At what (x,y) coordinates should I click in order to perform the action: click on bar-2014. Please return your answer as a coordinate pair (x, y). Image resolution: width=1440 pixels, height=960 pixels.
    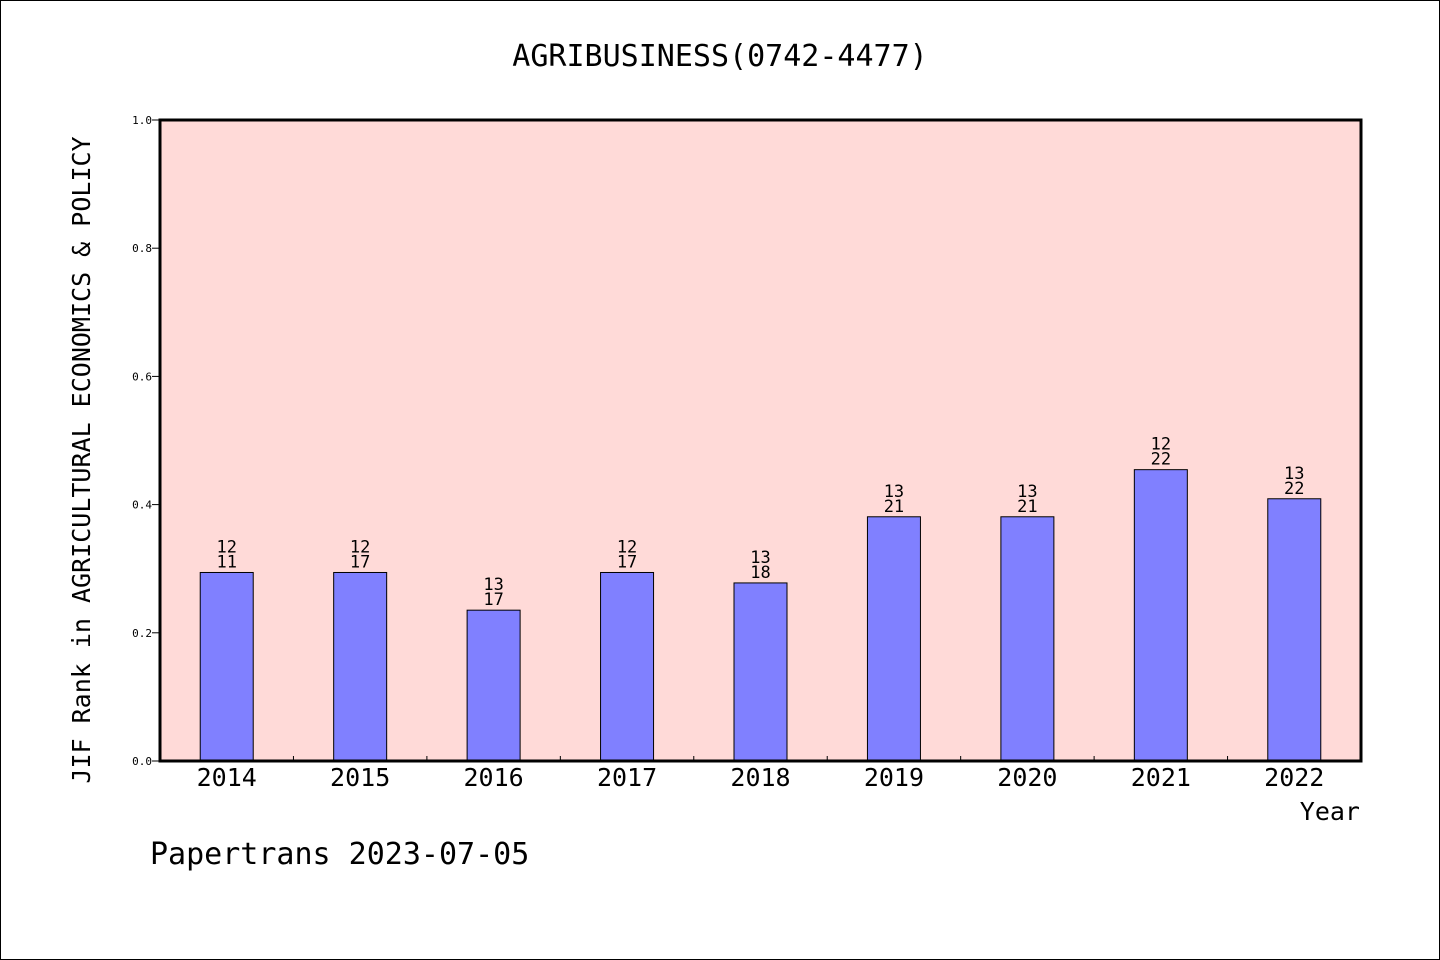
    Looking at the image, I should click on (226, 666).